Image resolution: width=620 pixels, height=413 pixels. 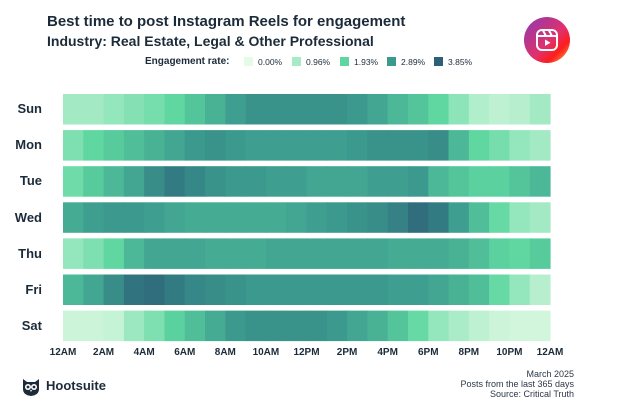 What do you see at coordinates (550, 374) in the screenshot?
I see `footer-date: March 2025` at bounding box center [550, 374].